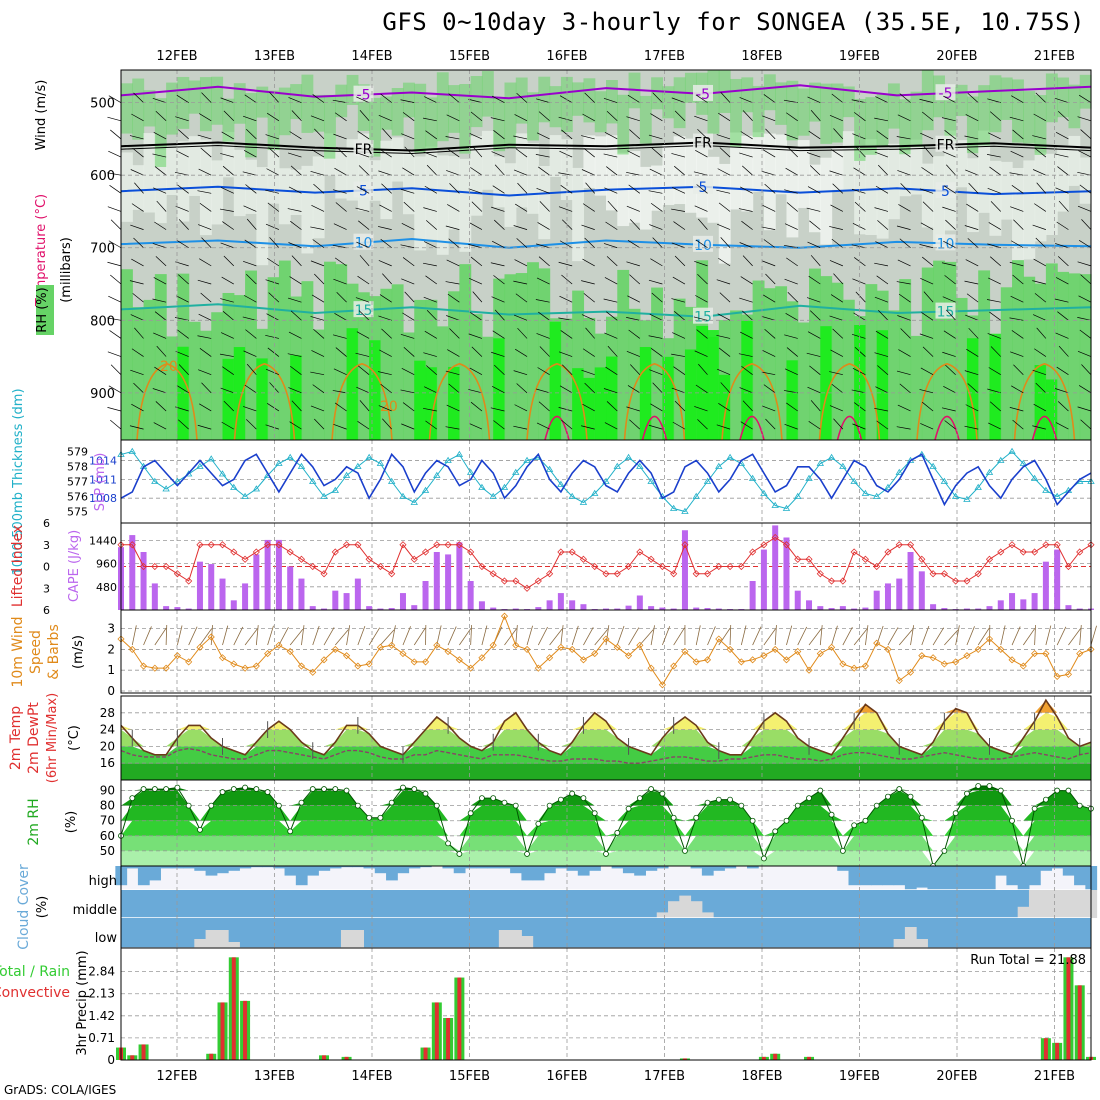 The height and width of the screenshot is (1100, 1100). What do you see at coordinates (945, 92) in the screenshot?
I see `isotherm-label-bg` at bounding box center [945, 92].